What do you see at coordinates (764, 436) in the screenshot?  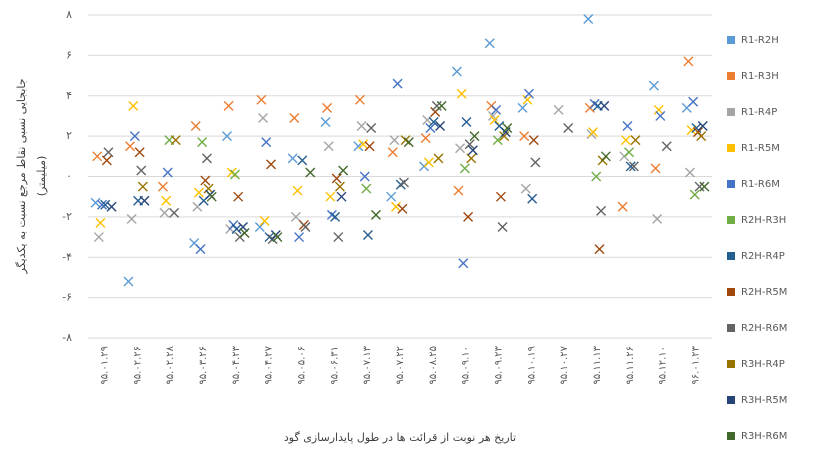 I see `legend-label: R3H-R6M` at bounding box center [764, 436].